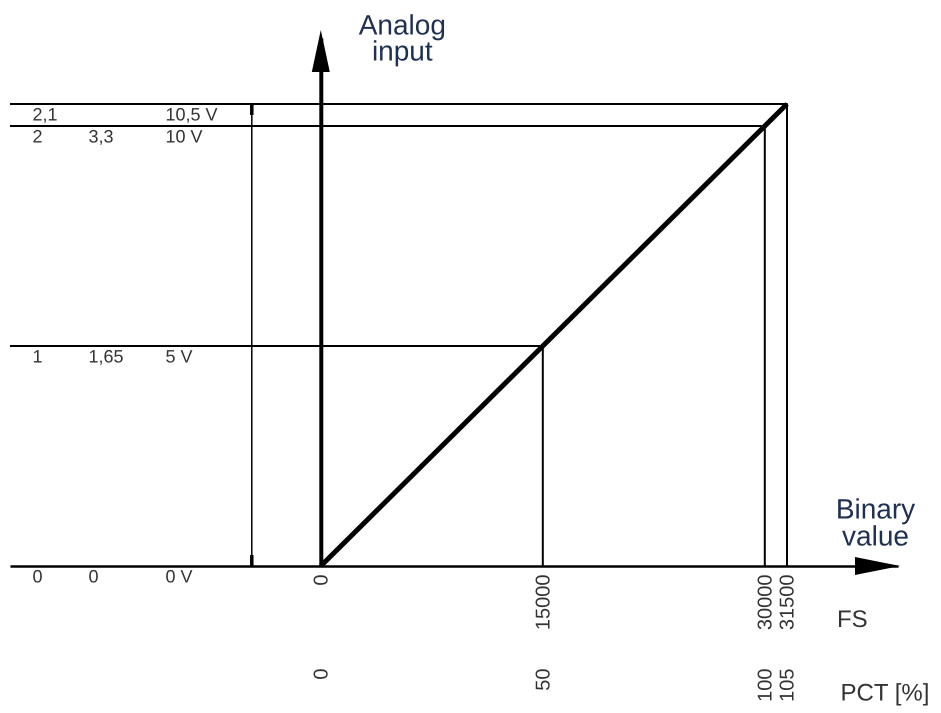  I want to click on y2-tick-label: 1, so click(37, 356).